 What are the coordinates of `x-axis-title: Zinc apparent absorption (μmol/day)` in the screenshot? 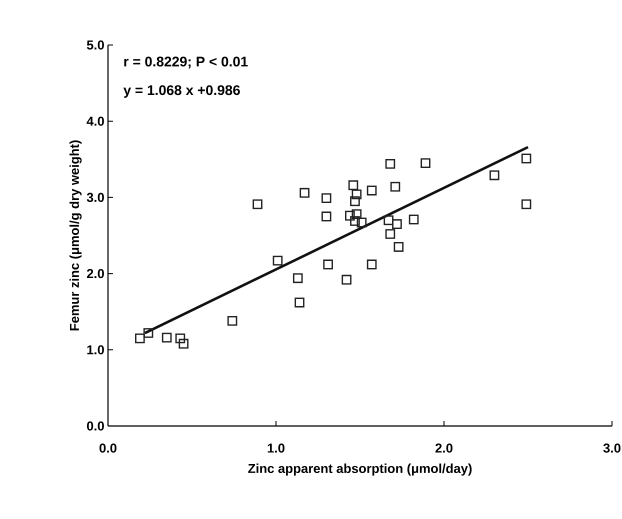 It's located at (360, 470).